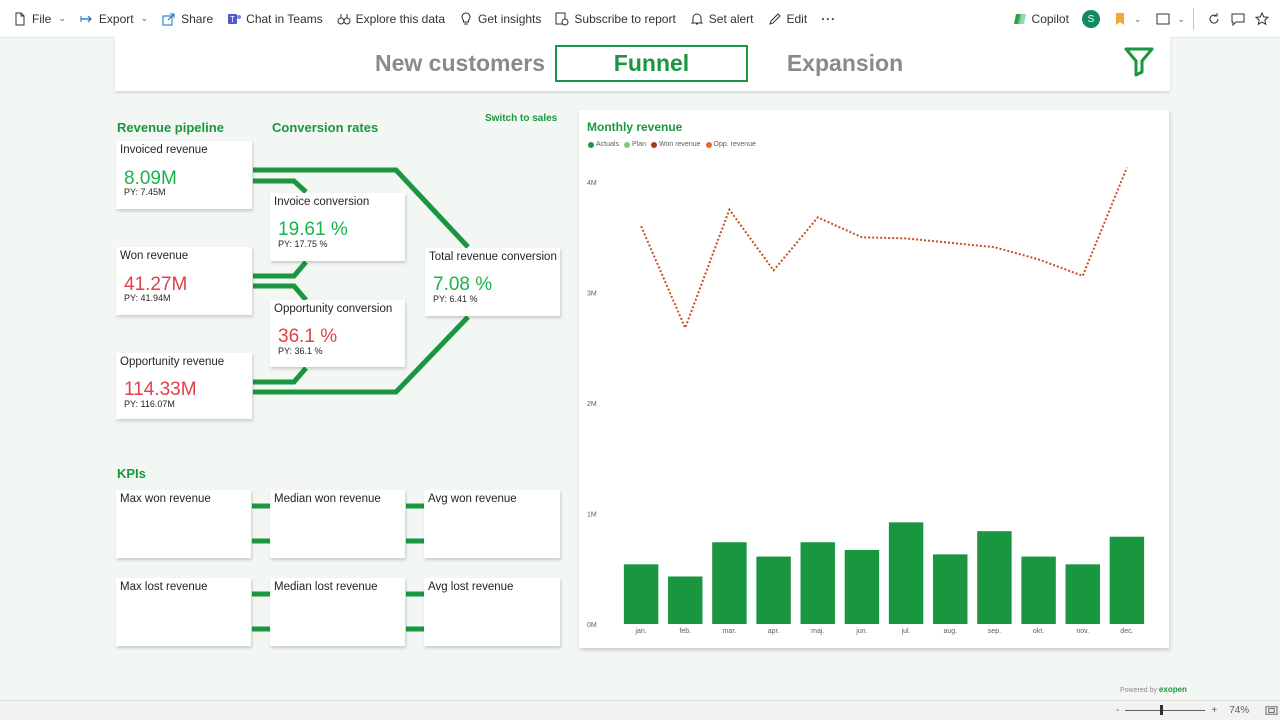 Image resolution: width=1280 pixels, height=720 pixels. I want to click on get-insights-button: Get insights, so click(500, 19).